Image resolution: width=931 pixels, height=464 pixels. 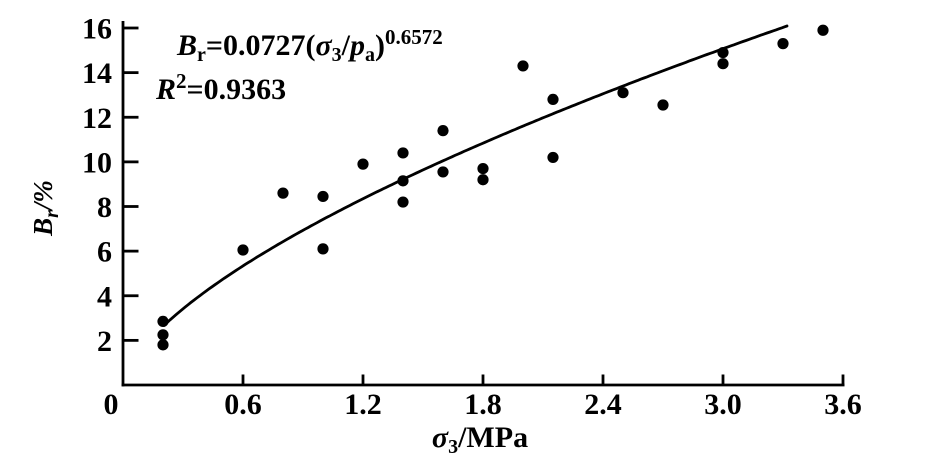 I want to click on equation-p: p, so click(x=358, y=45).